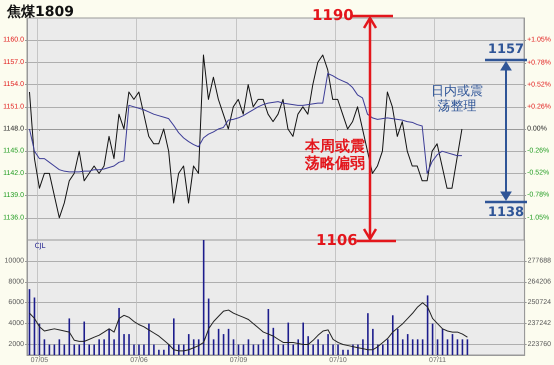  What do you see at coordinates (457, 99) in the screenshot?
I see `annotation: 日内或震荡整理` at bounding box center [457, 99].